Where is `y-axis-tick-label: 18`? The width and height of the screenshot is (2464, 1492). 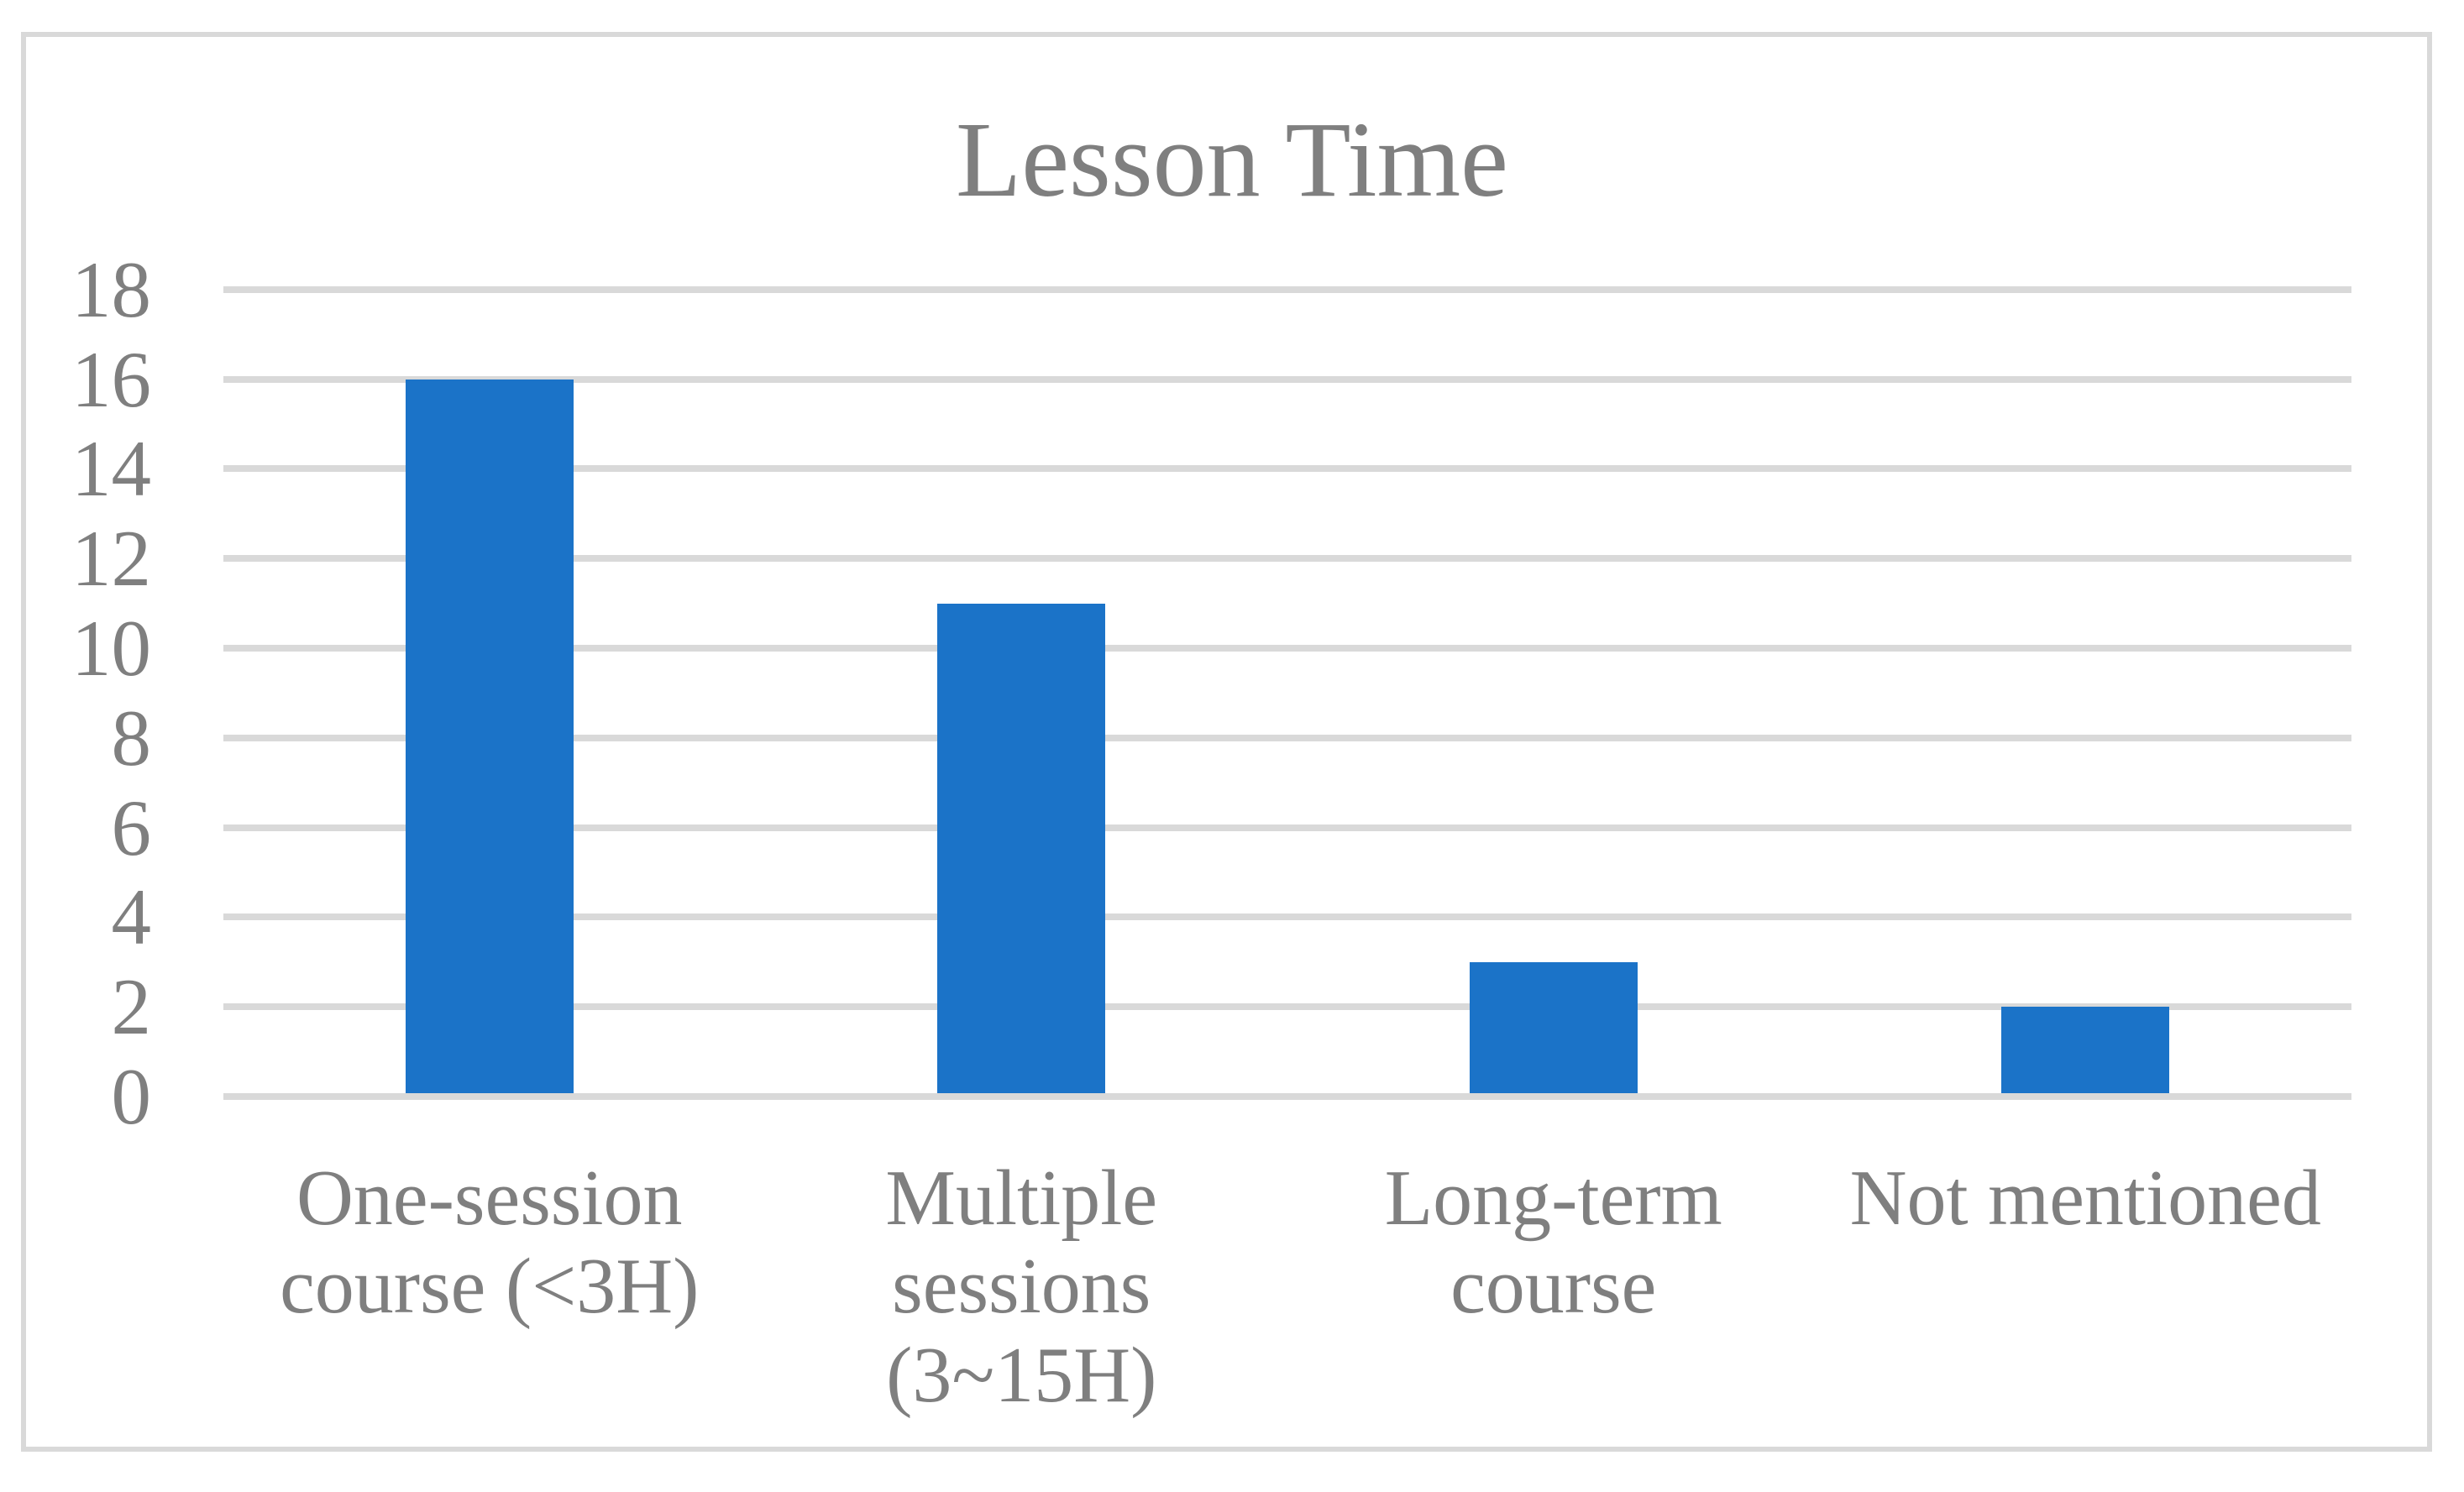 y-axis-tick-label: 18 is located at coordinates (111, 289).